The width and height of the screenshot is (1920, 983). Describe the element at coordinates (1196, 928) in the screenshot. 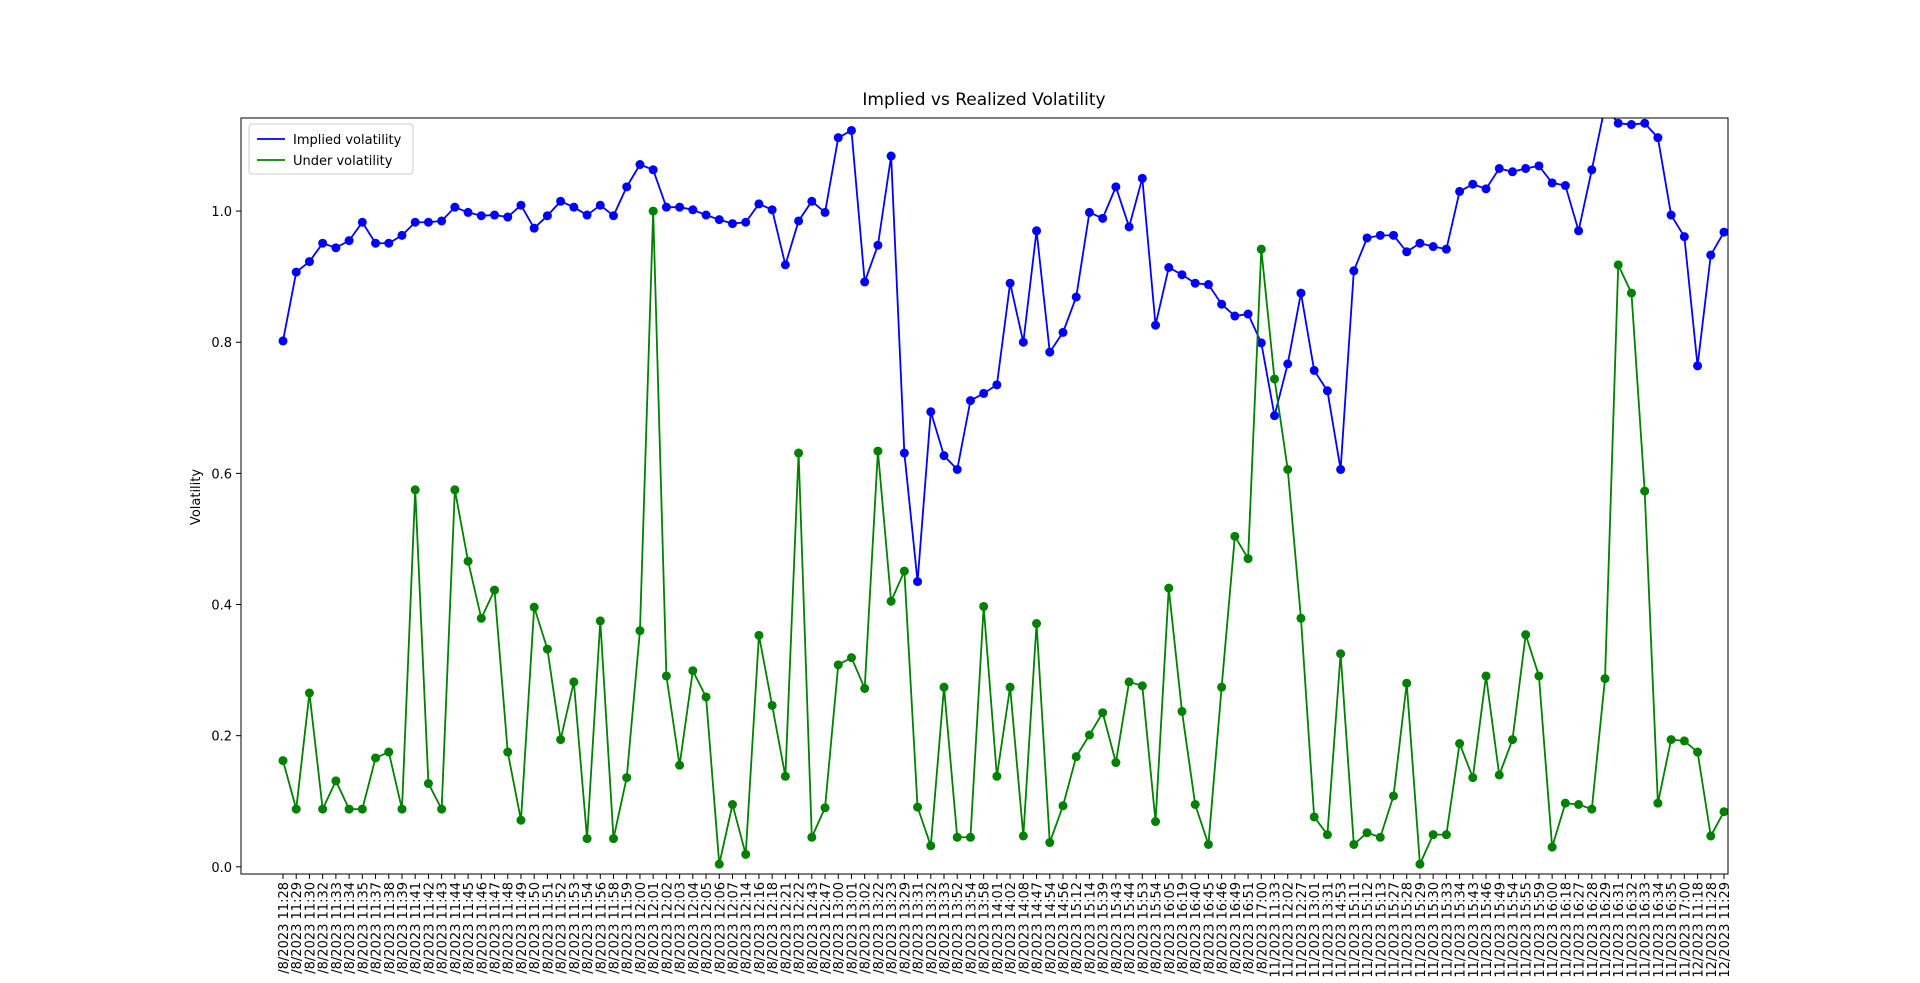

I see `x-tick-label: /8/2023 16:40` at that location.